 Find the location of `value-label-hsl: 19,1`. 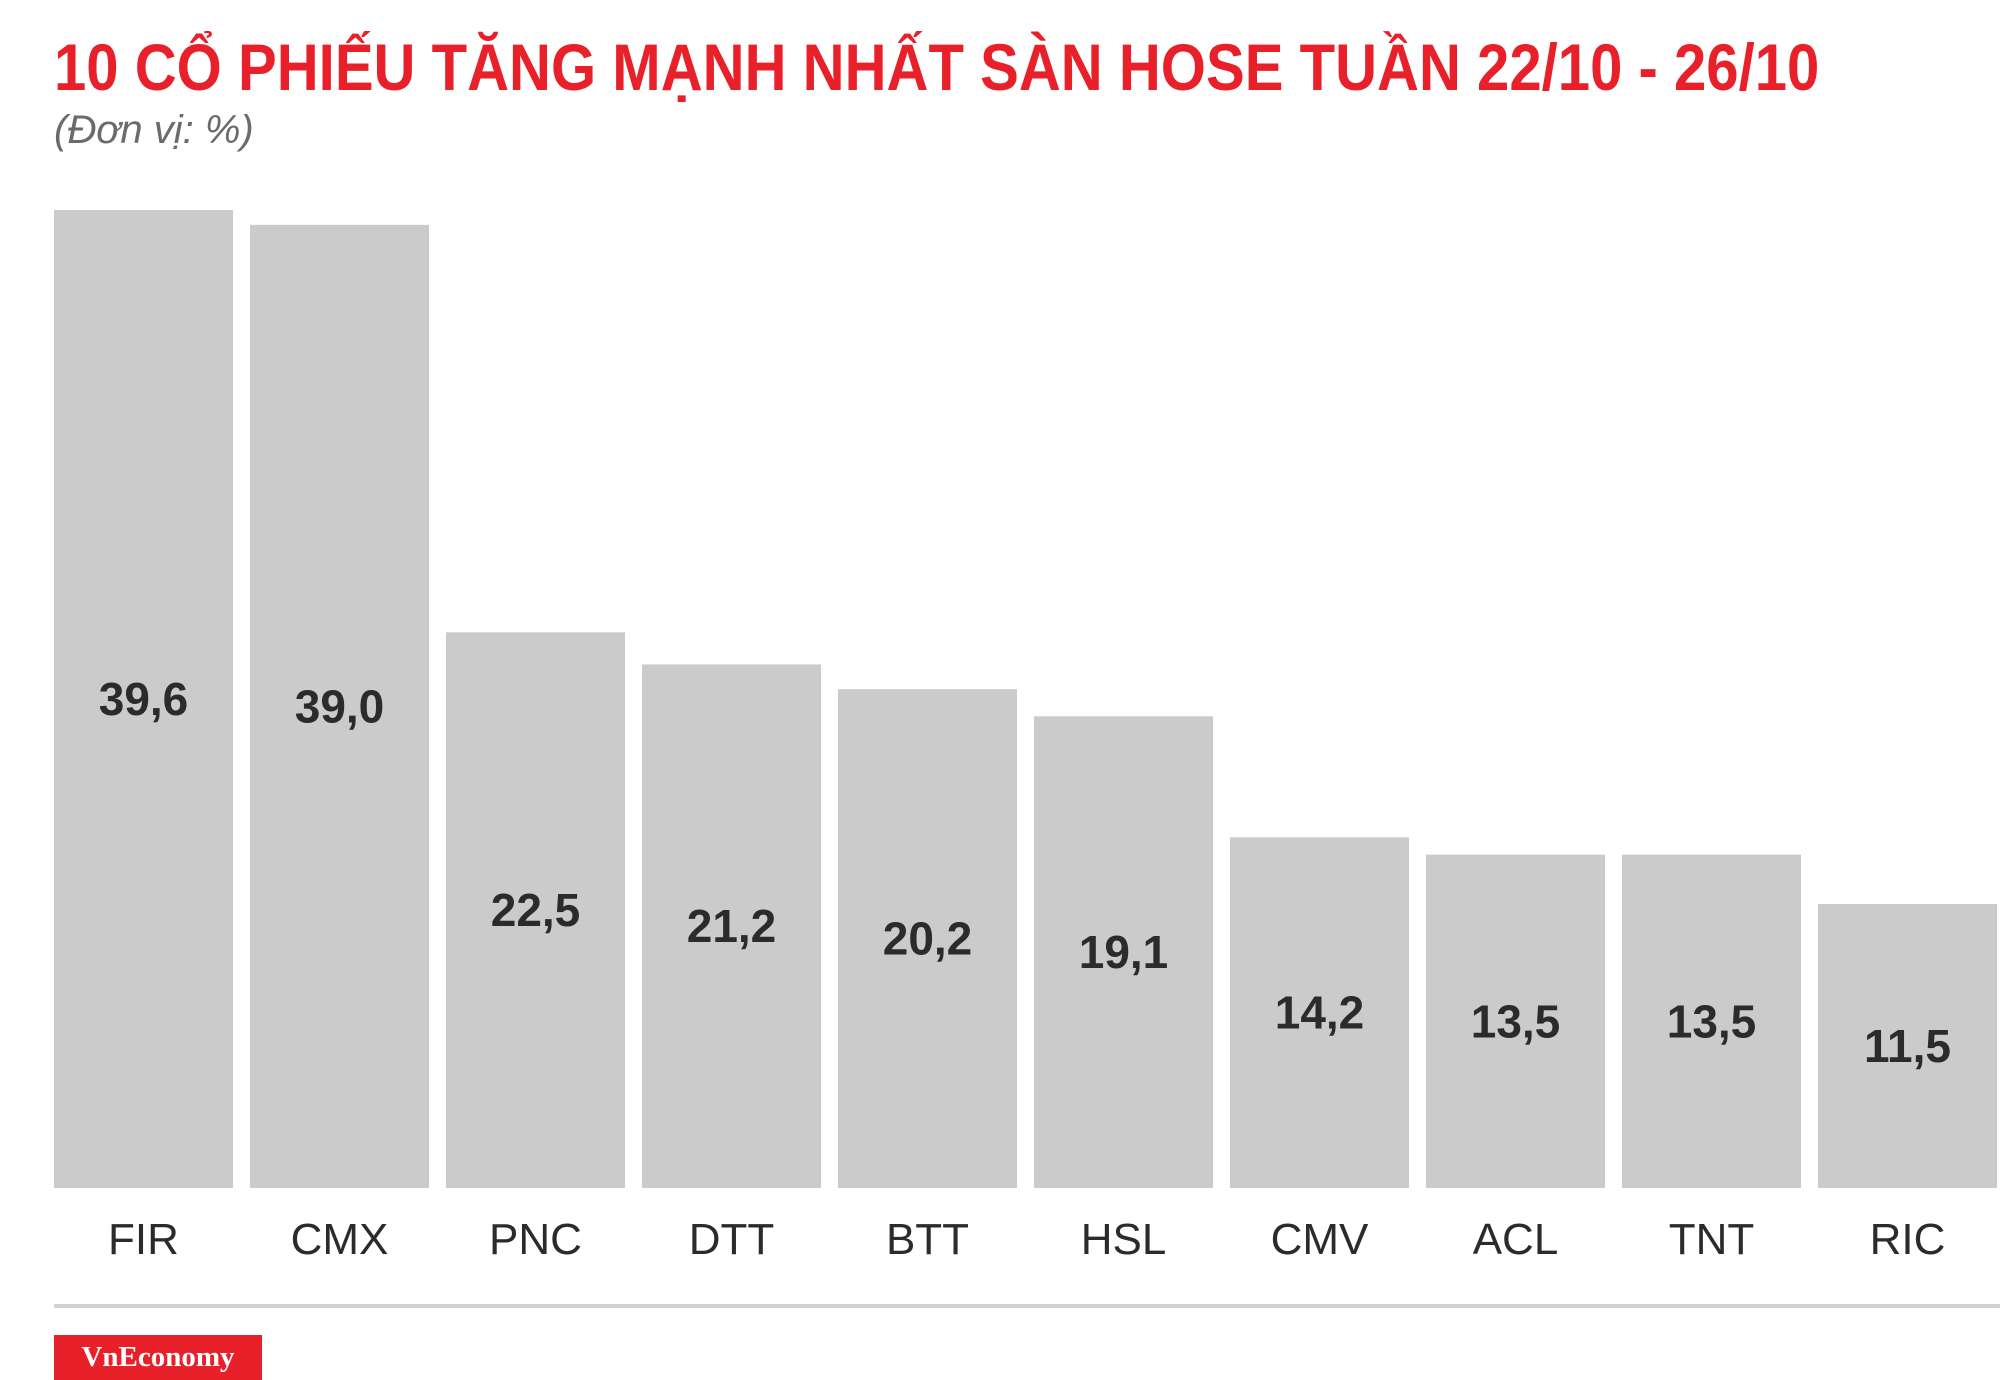

value-label-hsl: 19,1 is located at coordinates (1124, 952).